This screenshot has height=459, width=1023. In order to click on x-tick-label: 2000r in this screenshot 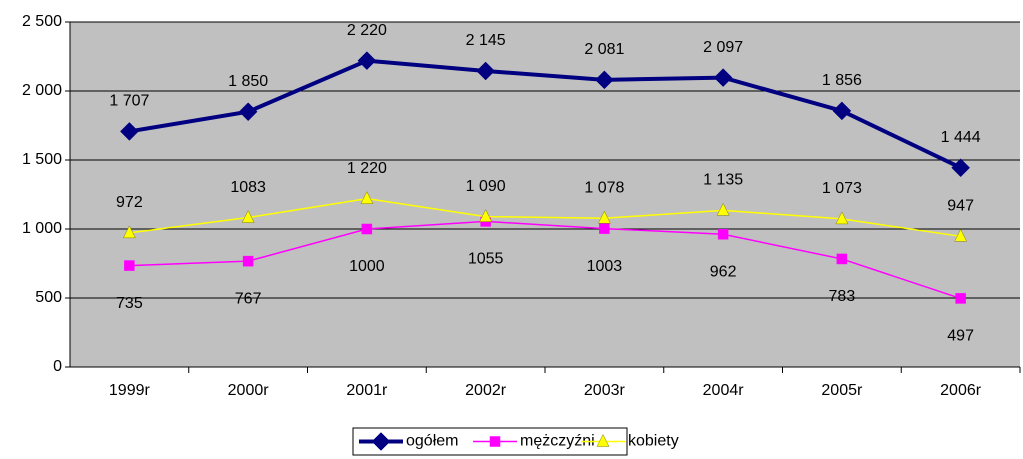, I will do `click(249, 390)`.